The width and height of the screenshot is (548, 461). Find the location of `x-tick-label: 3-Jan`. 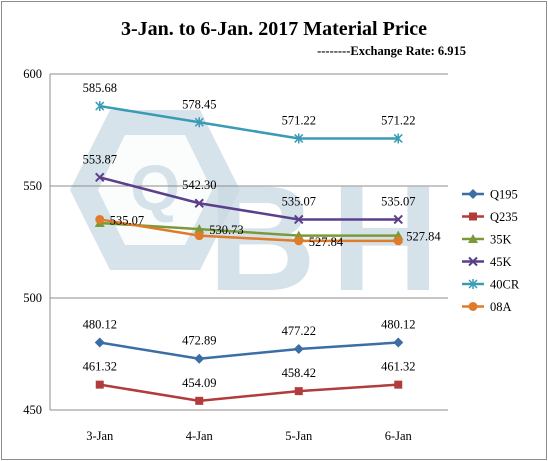

x-tick-label: 3-Jan is located at coordinates (100, 436).